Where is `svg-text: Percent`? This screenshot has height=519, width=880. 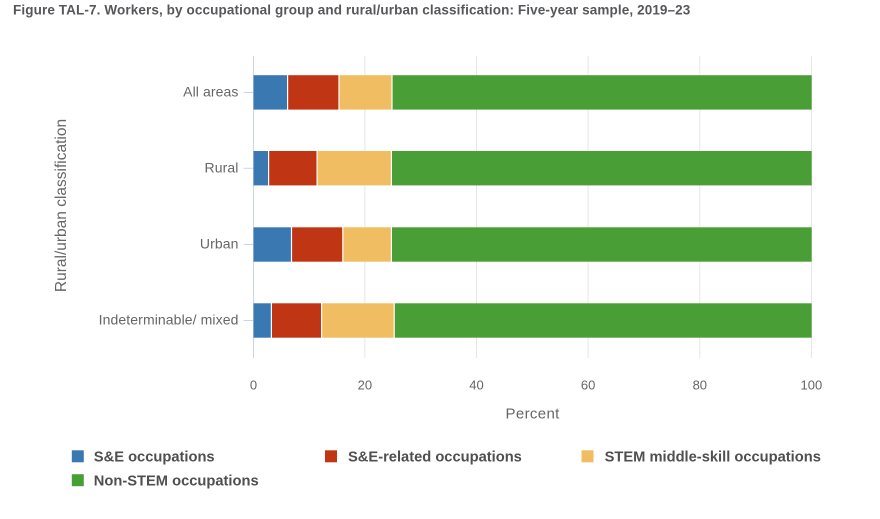
svg-text: Percent is located at coordinates (533, 413).